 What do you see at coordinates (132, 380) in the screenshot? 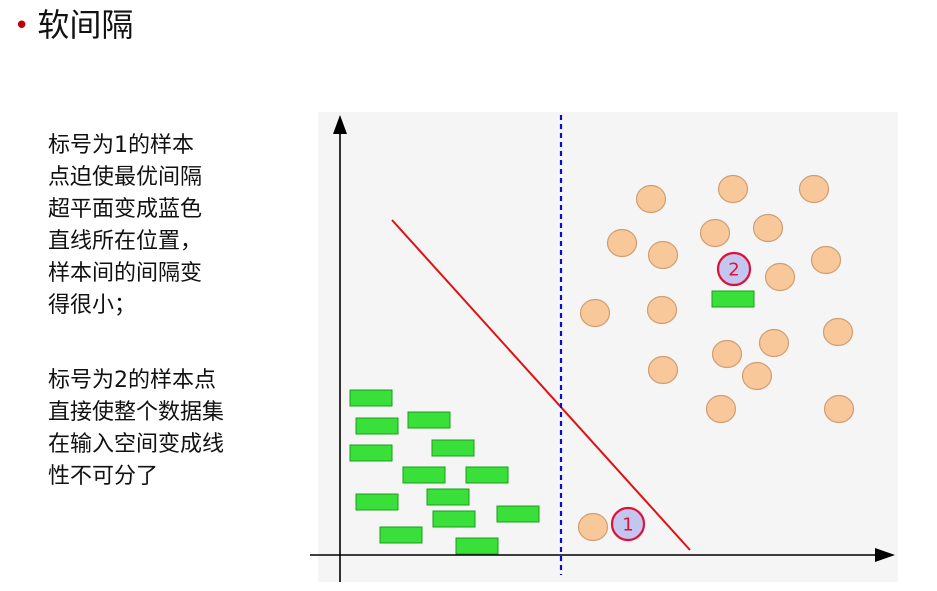
I see `text-line: 标号为2的样本点` at bounding box center [132, 380].